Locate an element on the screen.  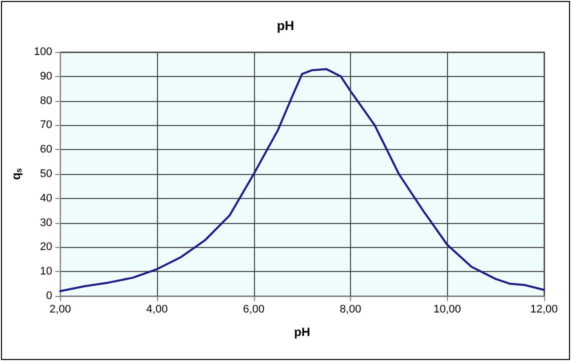
y-axis-title: qs is located at coordinates (16, 174).